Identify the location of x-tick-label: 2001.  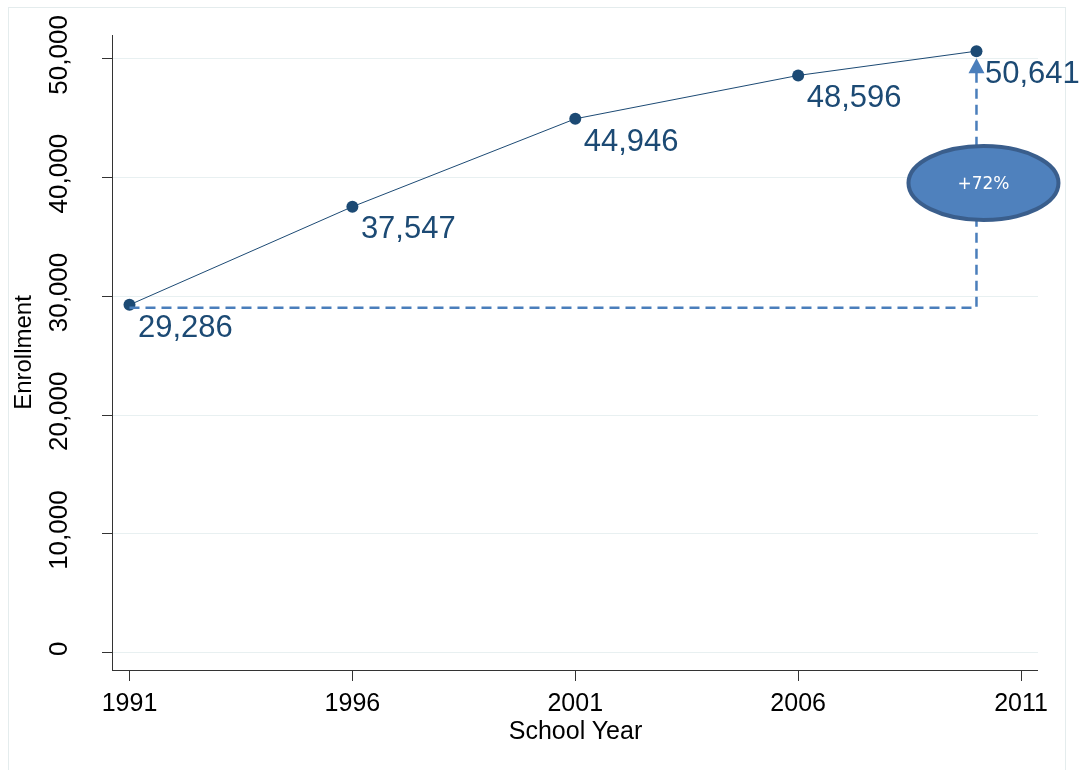
(575, 702).